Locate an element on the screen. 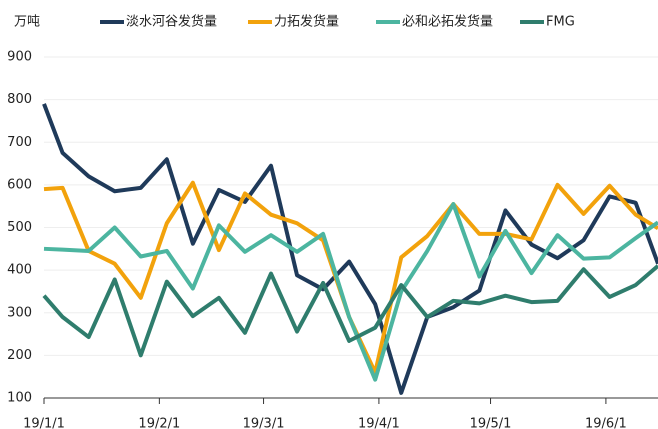 The height and width of the screenshot is (429, 658). x-tick-label: 19/5/1 is located at coordinates (491, 423).